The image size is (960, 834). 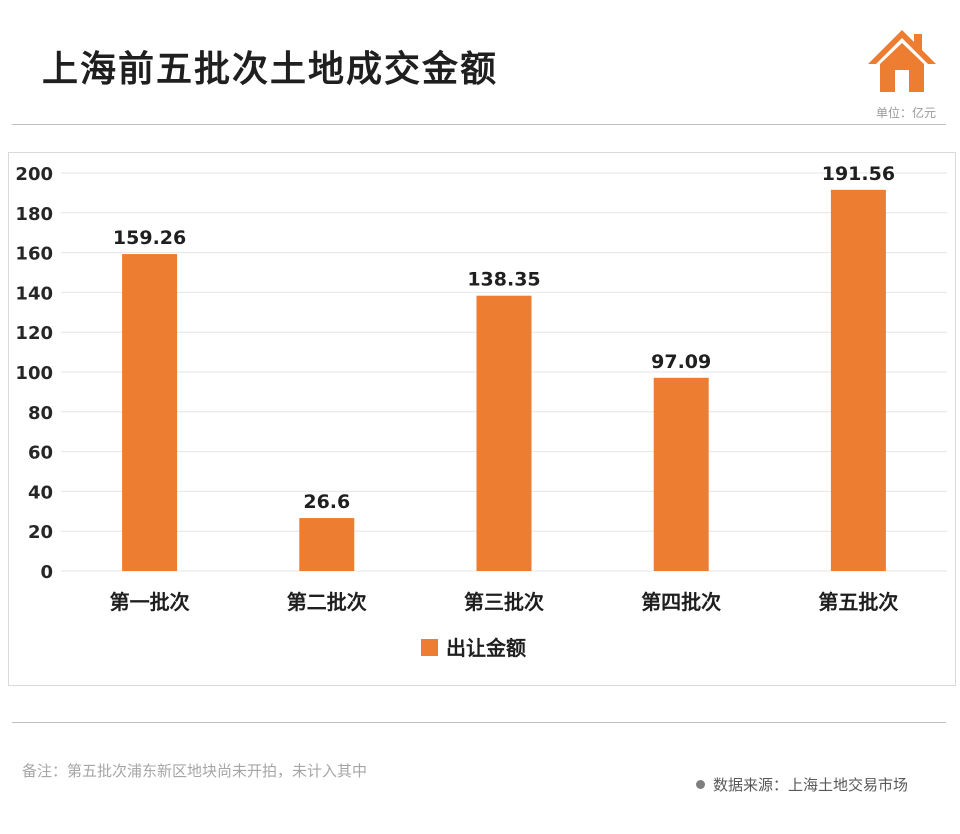 I want to click on legend-label: 出让金额, so click(x=486, y=648).